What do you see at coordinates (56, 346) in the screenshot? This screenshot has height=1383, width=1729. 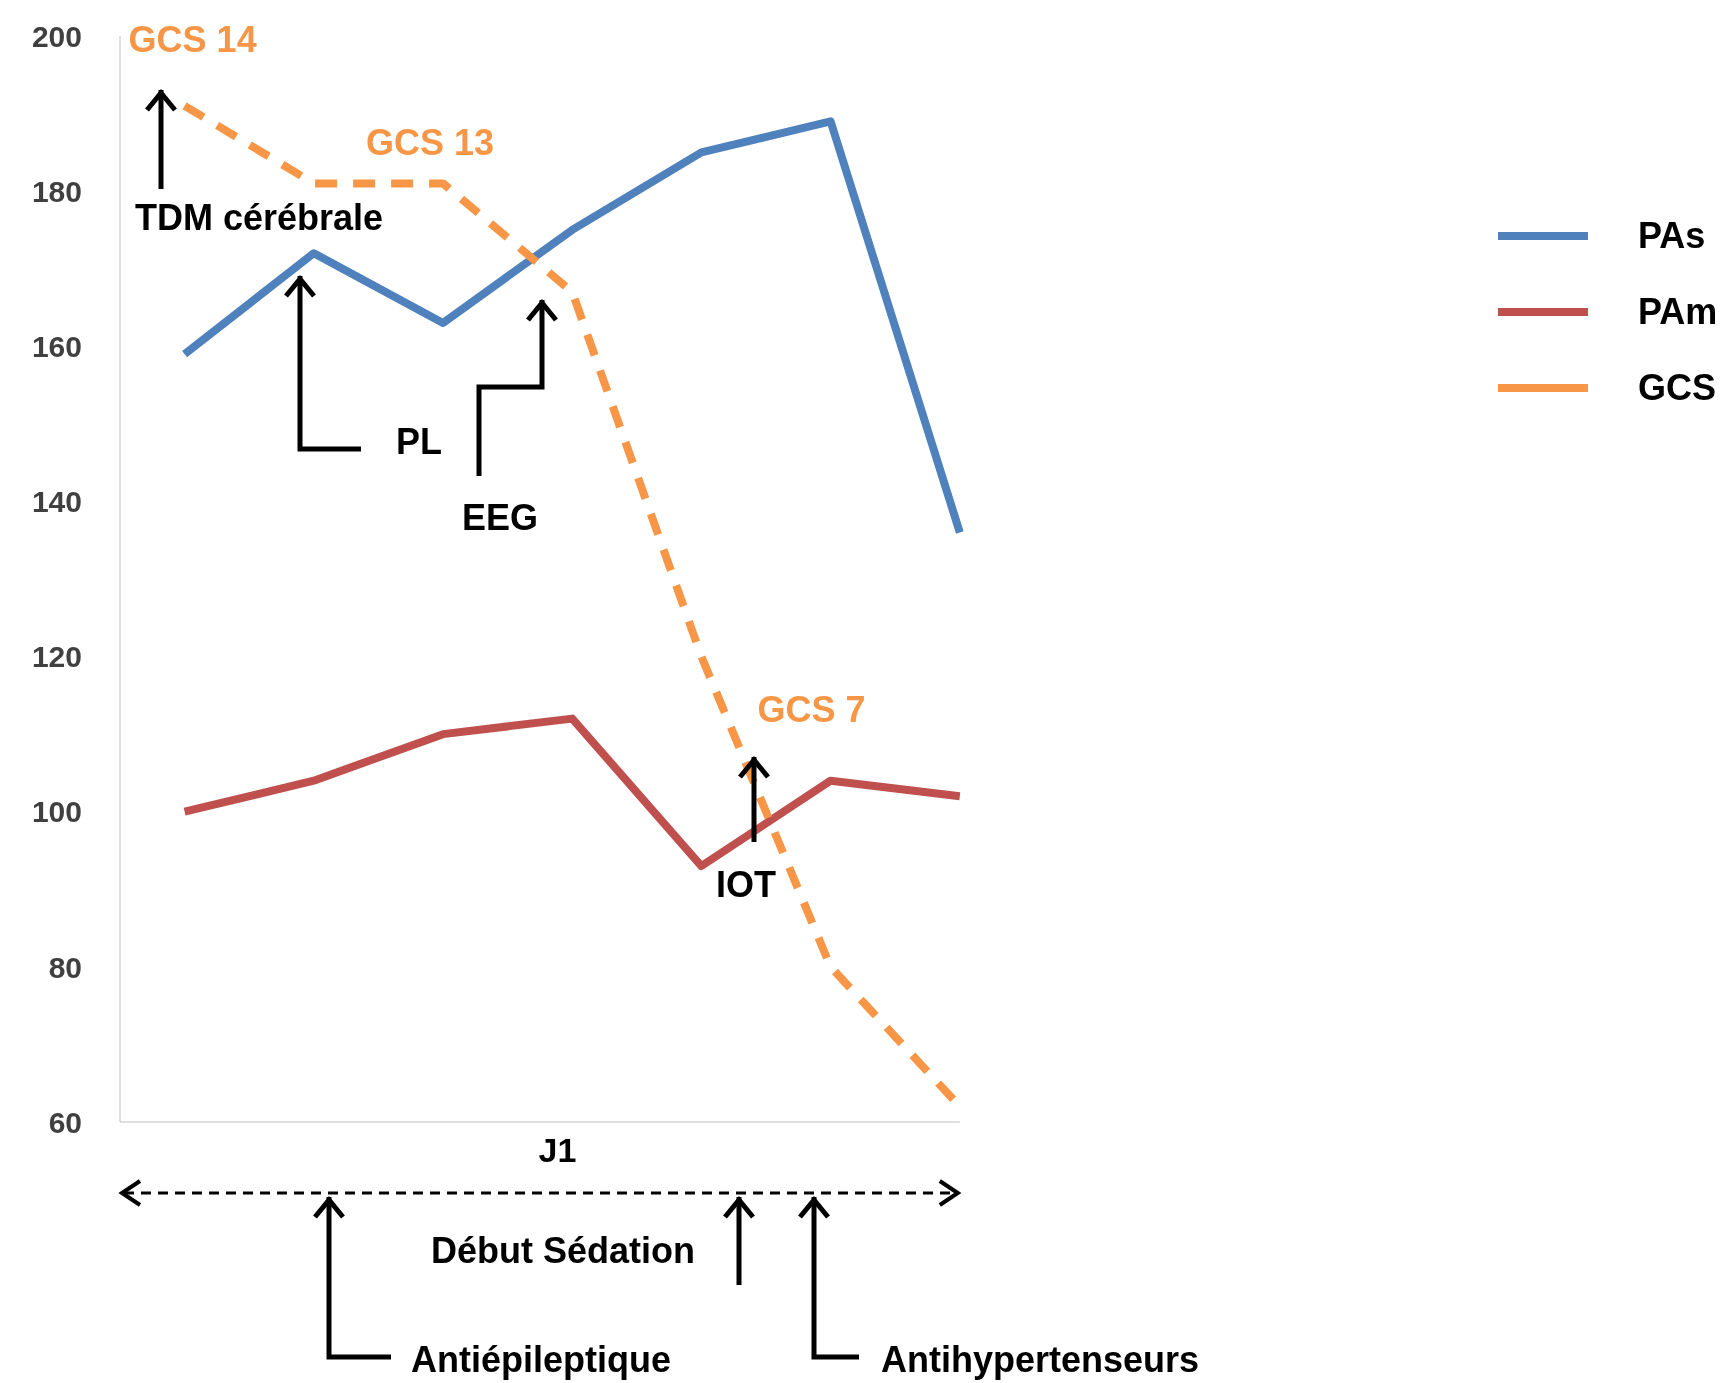 I see `y-tick-label: 160` at bounding box center [56, 346].